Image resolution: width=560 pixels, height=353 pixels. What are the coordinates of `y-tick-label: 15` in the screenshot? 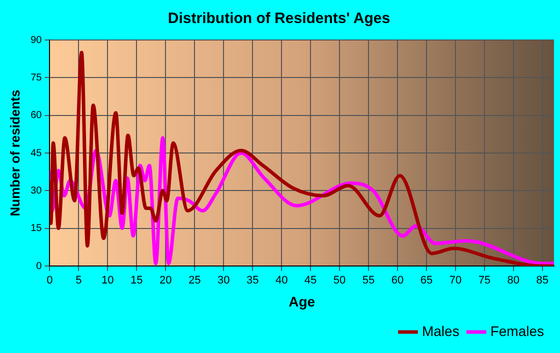 It's located at (36, 228).